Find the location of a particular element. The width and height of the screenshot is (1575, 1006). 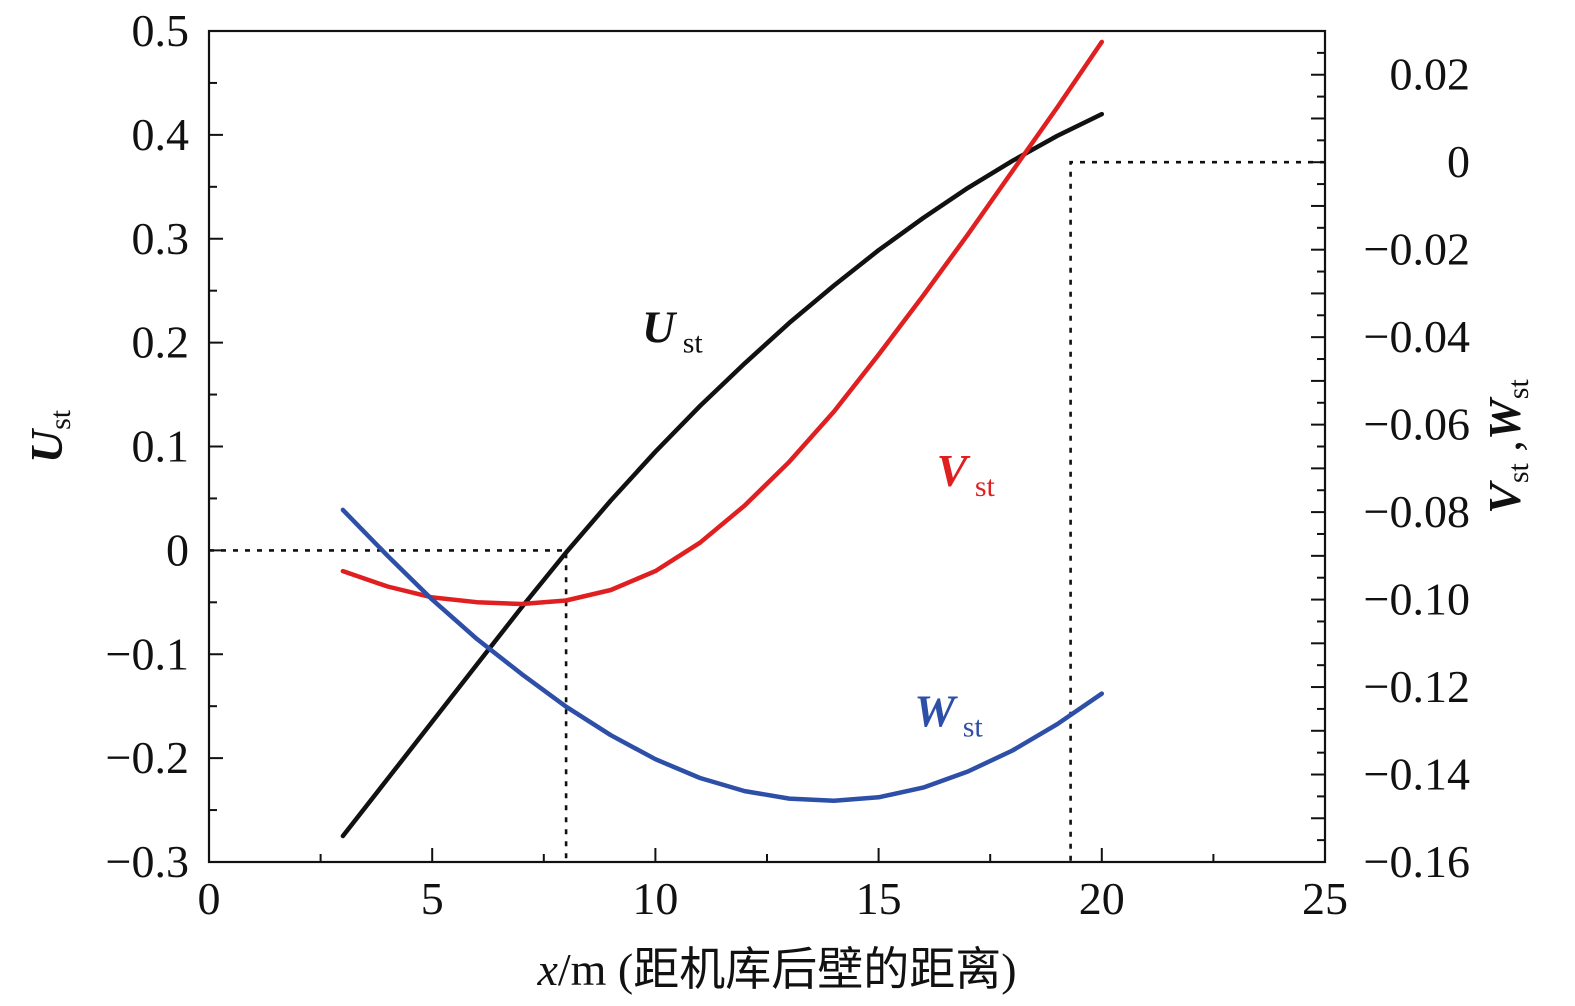

y-left-tick-label: 0 is located at coordinates (177, 549).